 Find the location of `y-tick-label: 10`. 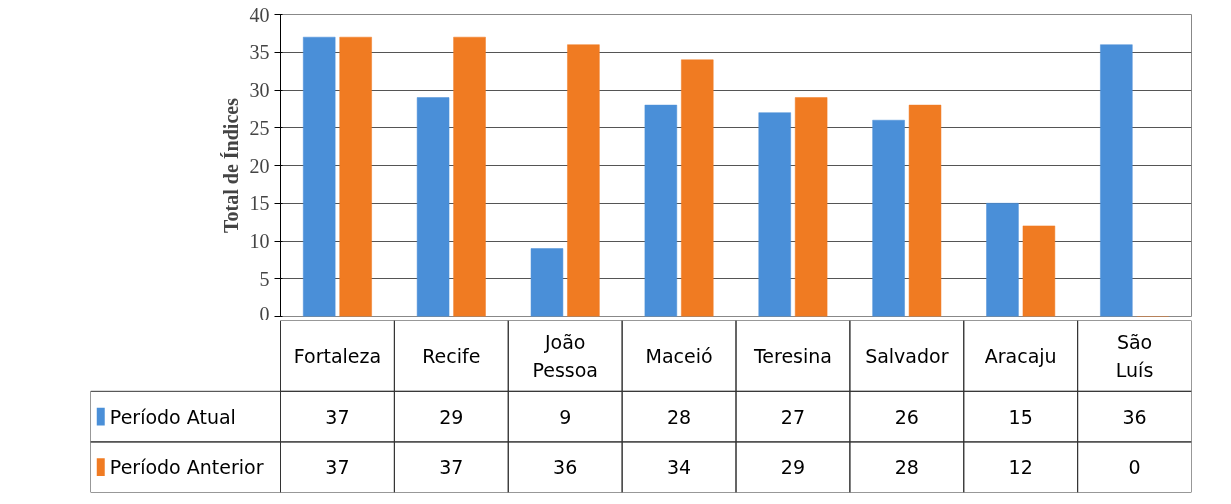

y-tick-label: 10 is located at coordinates (259, 241).